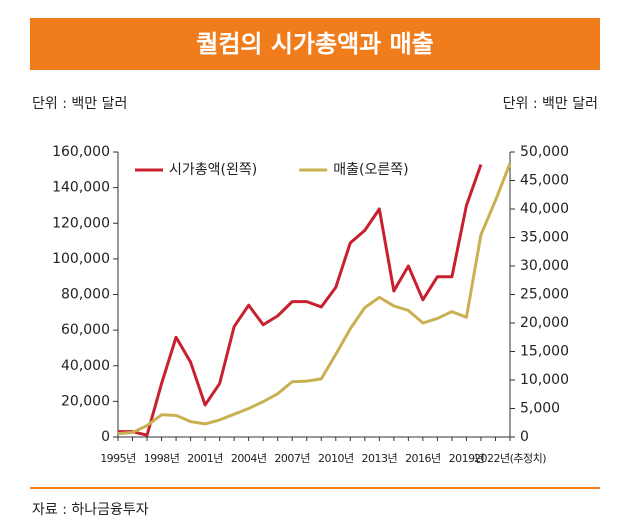  What do you see at coordinates (423, 458) in the screenshot?
I see `x-tick-label: 2016년` at bounding box center [423, 458].